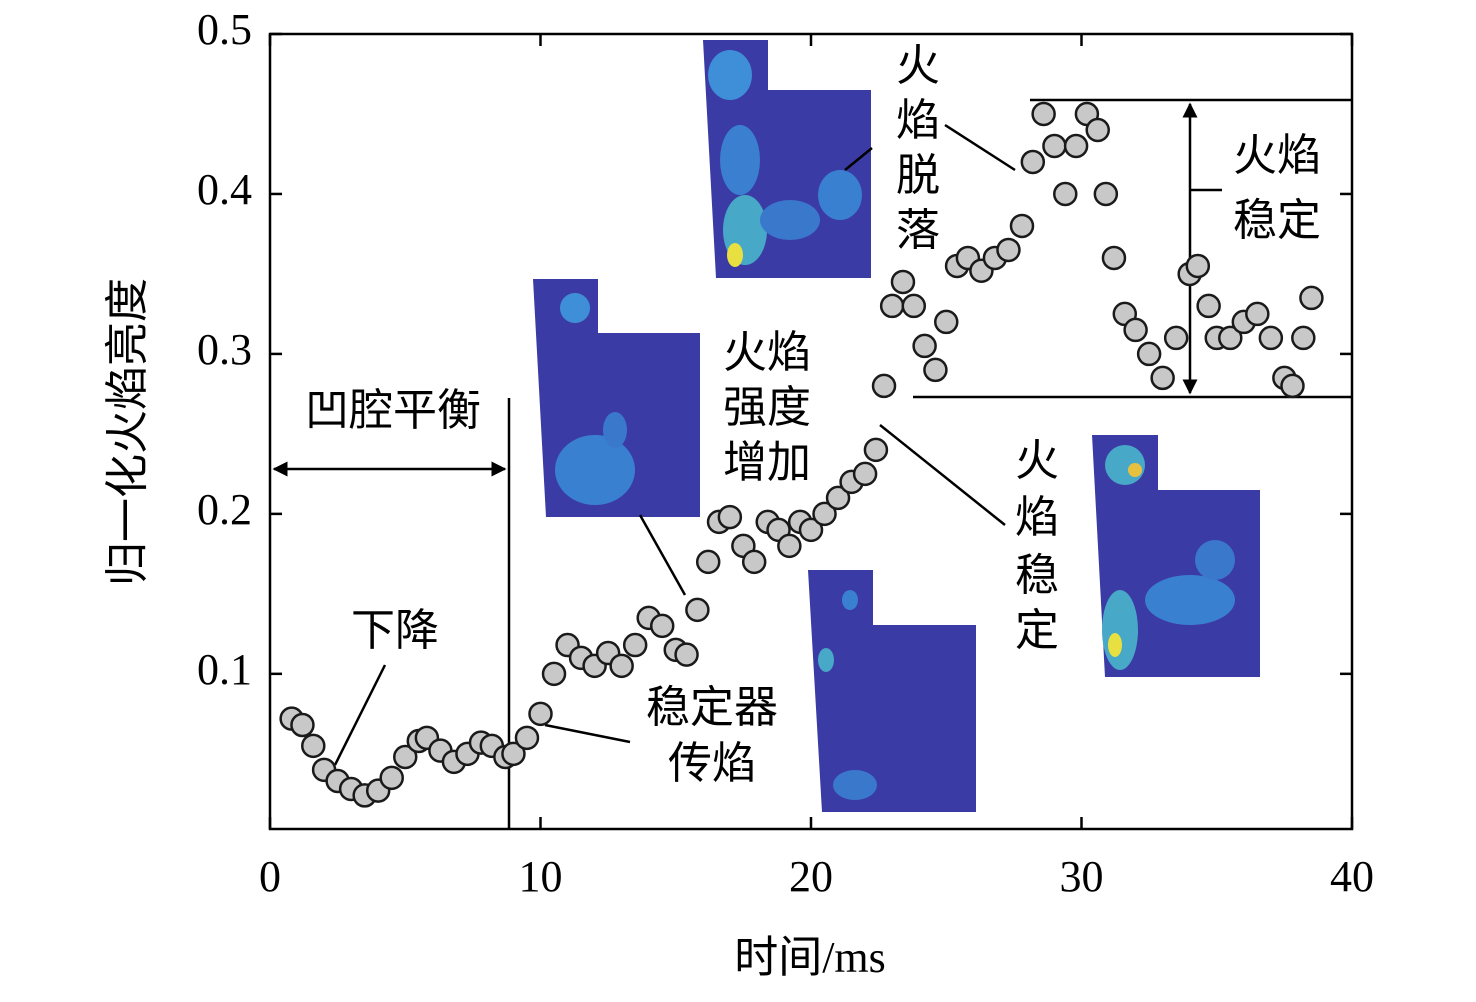 The height and width of the screenshot is (1002, 1476). Describe the element at coordinates (224, 509) in the screenshot. I see `y-tick-label: 0.2` at that location.